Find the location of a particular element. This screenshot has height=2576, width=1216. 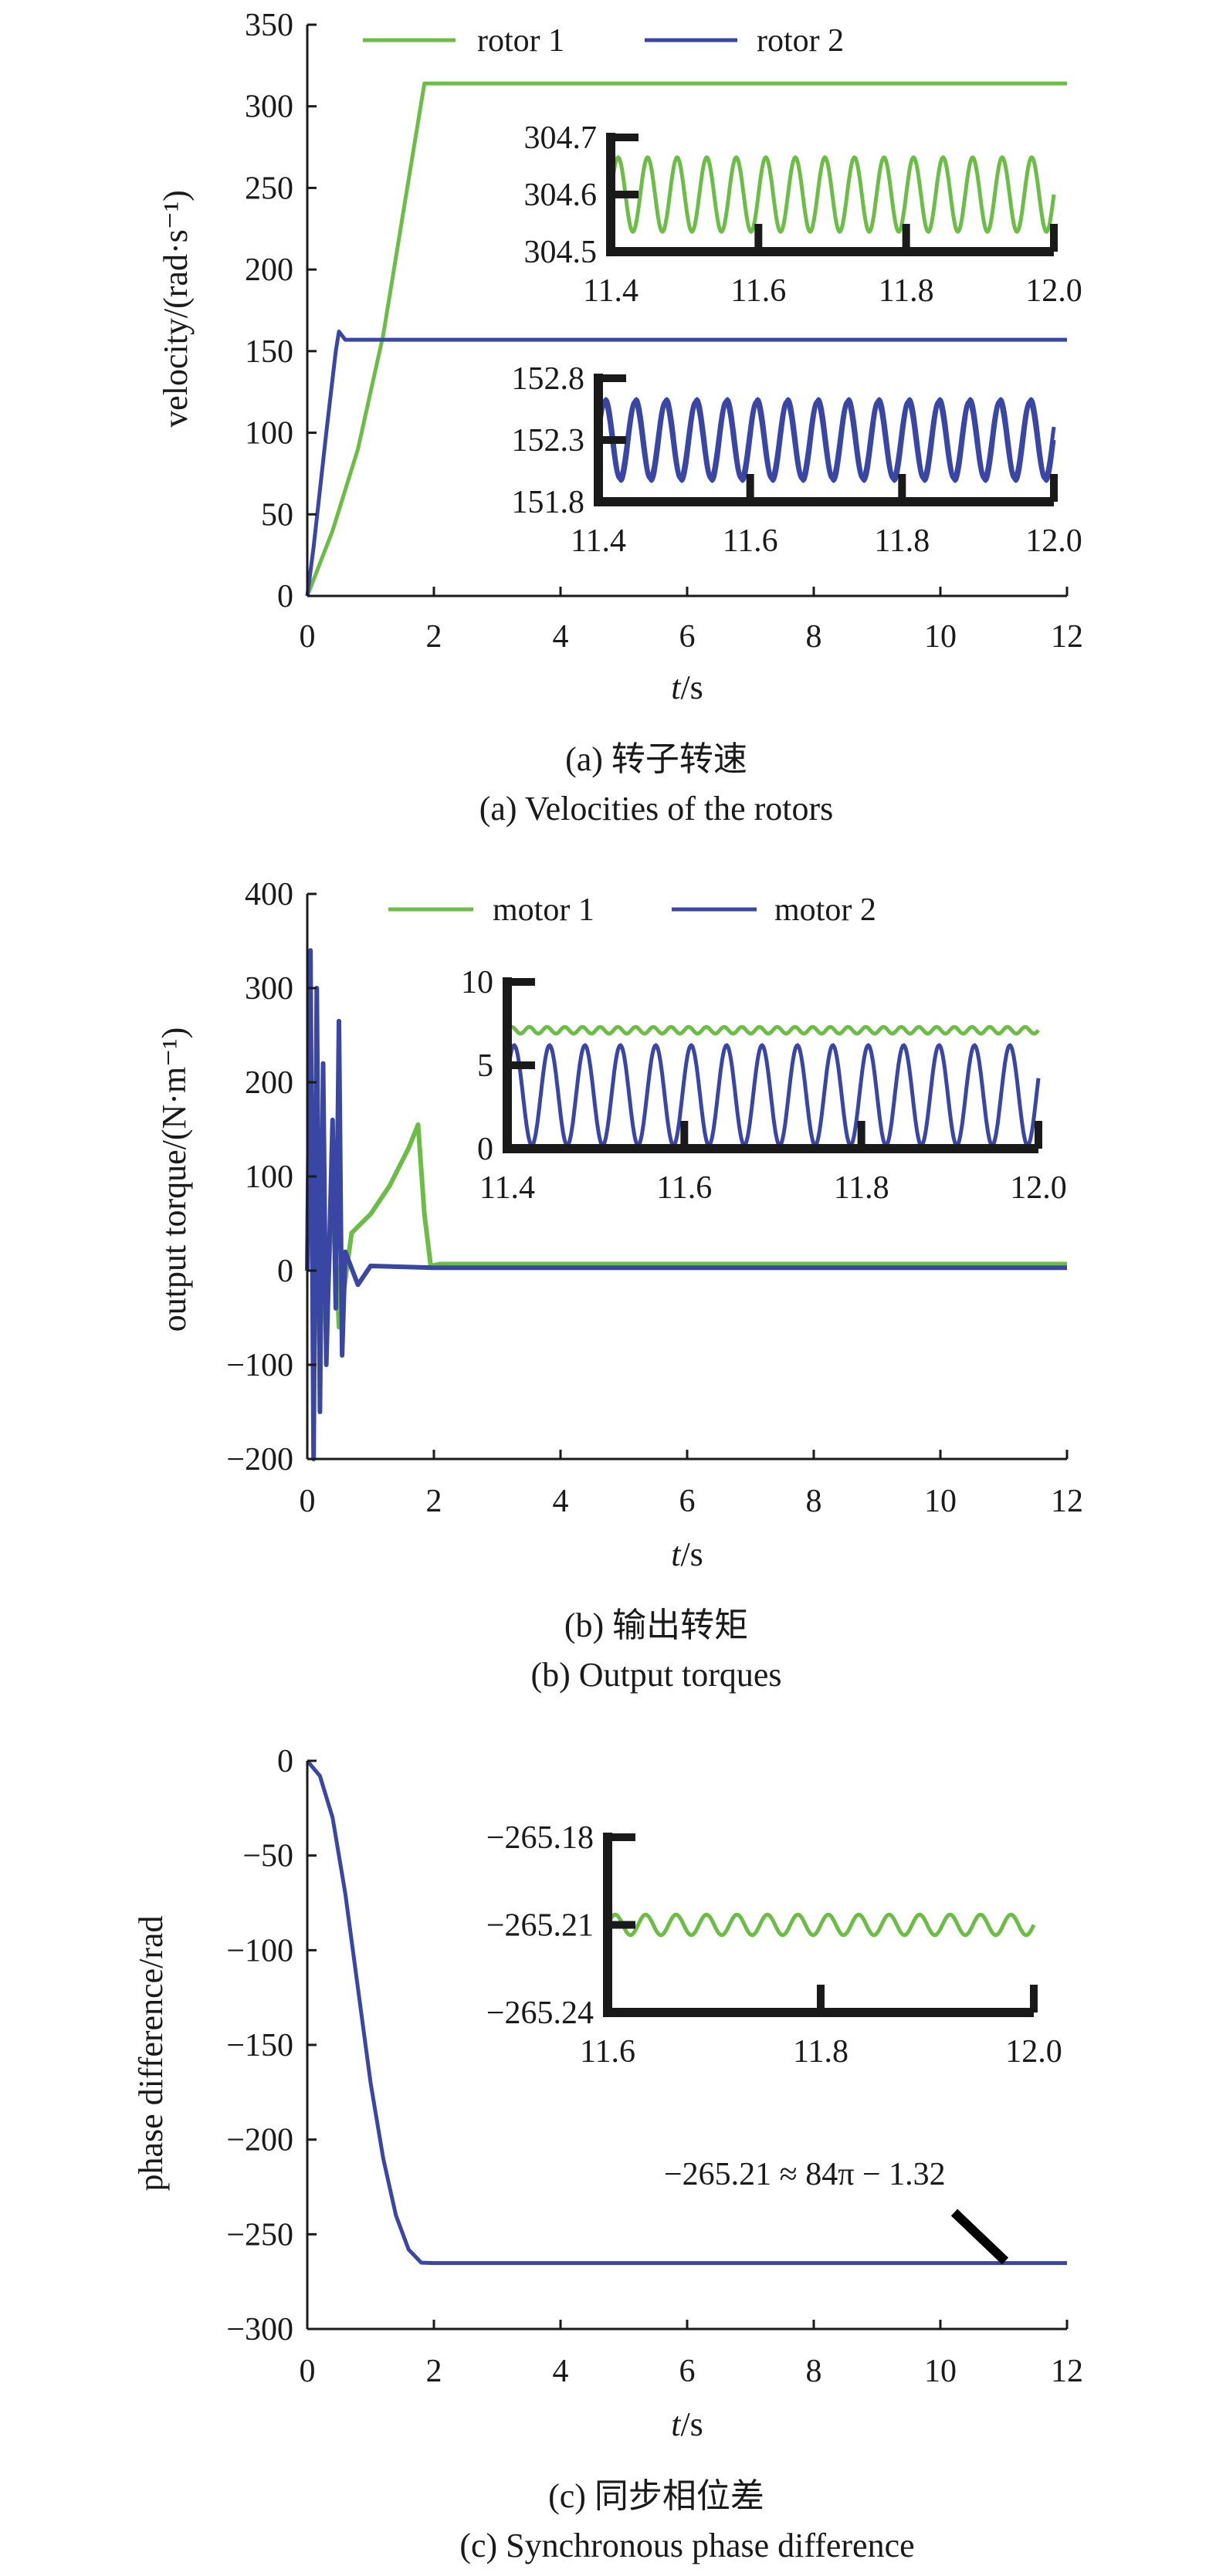

panel-b-y-tick-label: −100 is located at coordinates (260, 1366).